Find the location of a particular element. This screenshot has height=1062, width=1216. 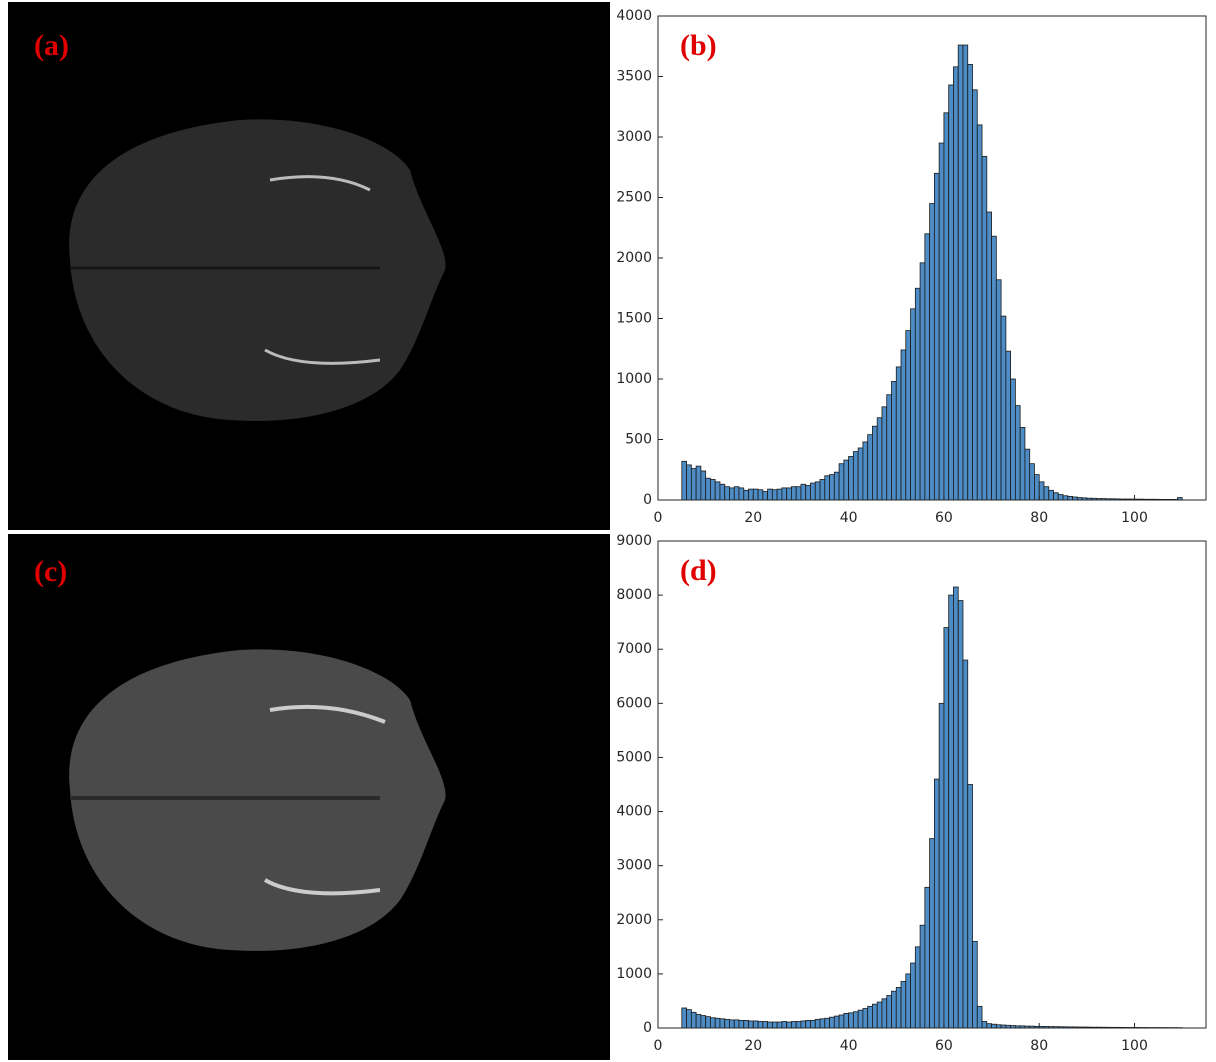

y-tick-label: 1000 is located at coordinates (634, 379).